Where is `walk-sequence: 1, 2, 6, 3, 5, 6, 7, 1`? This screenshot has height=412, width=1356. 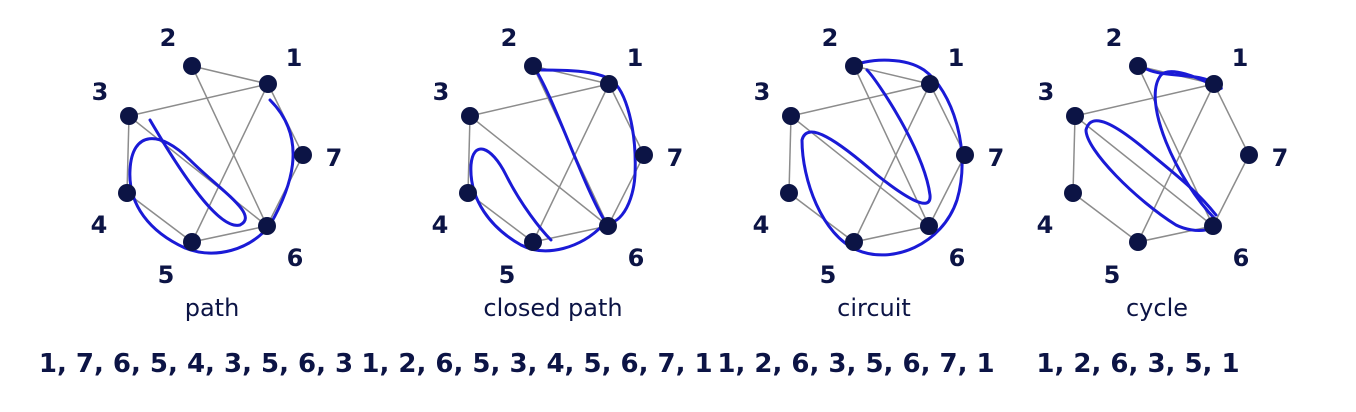 walk-sequence: 1, 2, 6, 3, 5, 6, 7, 1 is located at coordinates (855, 364).